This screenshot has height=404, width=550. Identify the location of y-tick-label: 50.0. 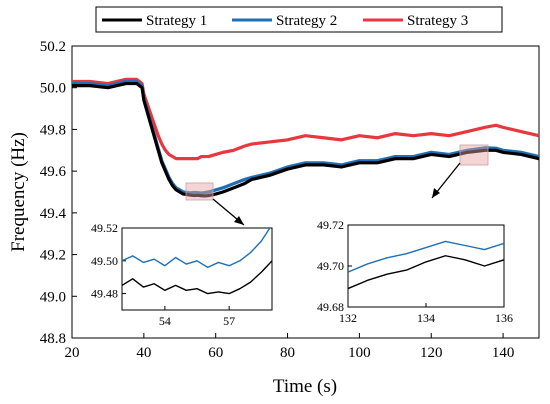
(53, 89).